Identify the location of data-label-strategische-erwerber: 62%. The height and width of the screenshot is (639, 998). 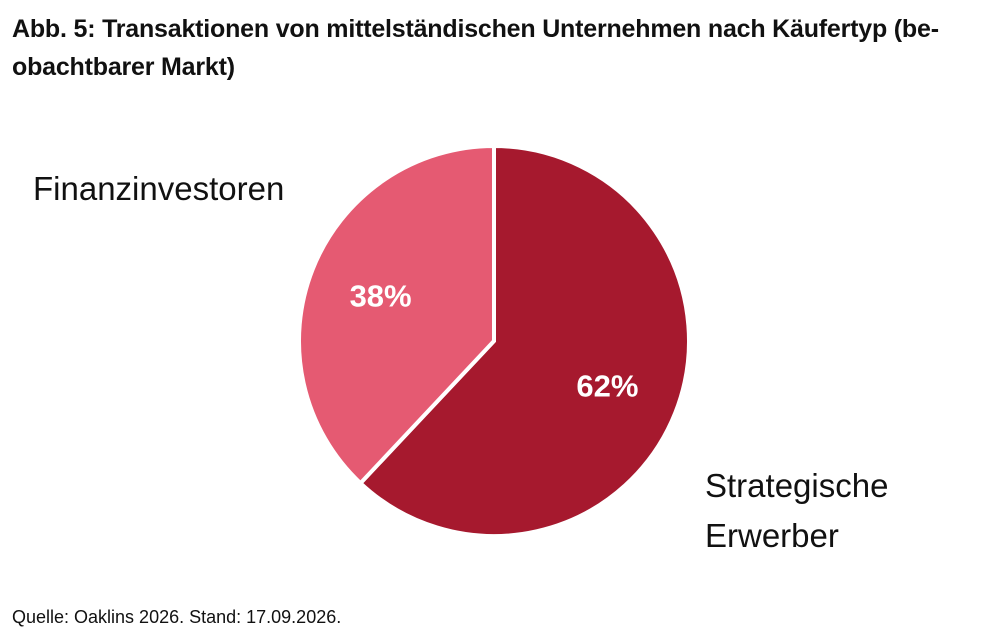
(607, 385).